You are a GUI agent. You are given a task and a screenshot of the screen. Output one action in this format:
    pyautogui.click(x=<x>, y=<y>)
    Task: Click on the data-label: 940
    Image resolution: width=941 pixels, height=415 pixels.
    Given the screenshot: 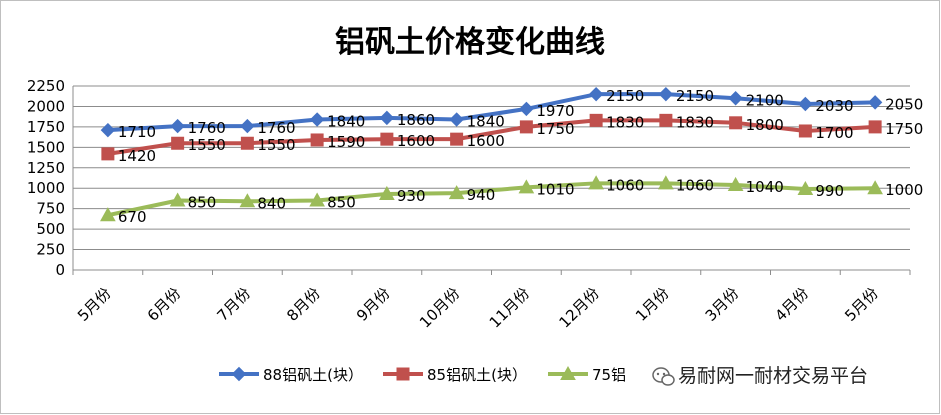 What is the action you would take?
    pyautogui.click(x=481, y=195)
    